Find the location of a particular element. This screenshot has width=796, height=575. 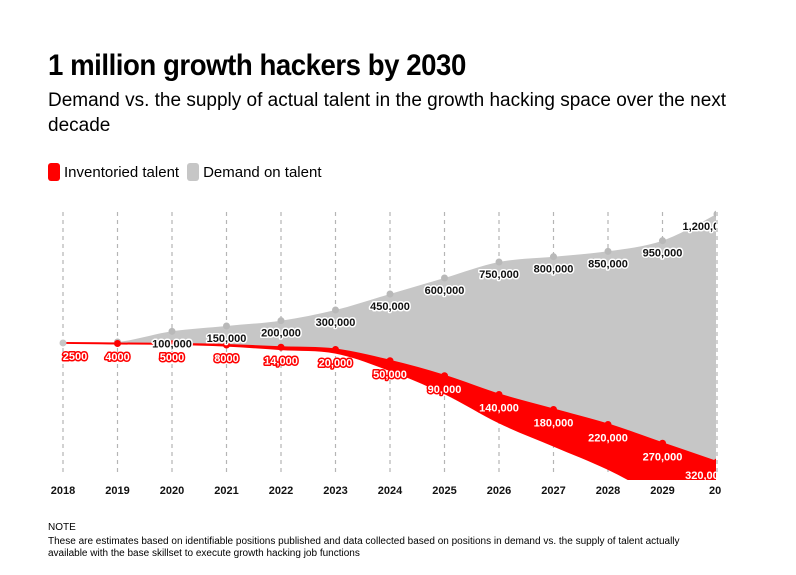

chart-title: 1 million growth hackers by 2030 is located at coordinates (257, 65).